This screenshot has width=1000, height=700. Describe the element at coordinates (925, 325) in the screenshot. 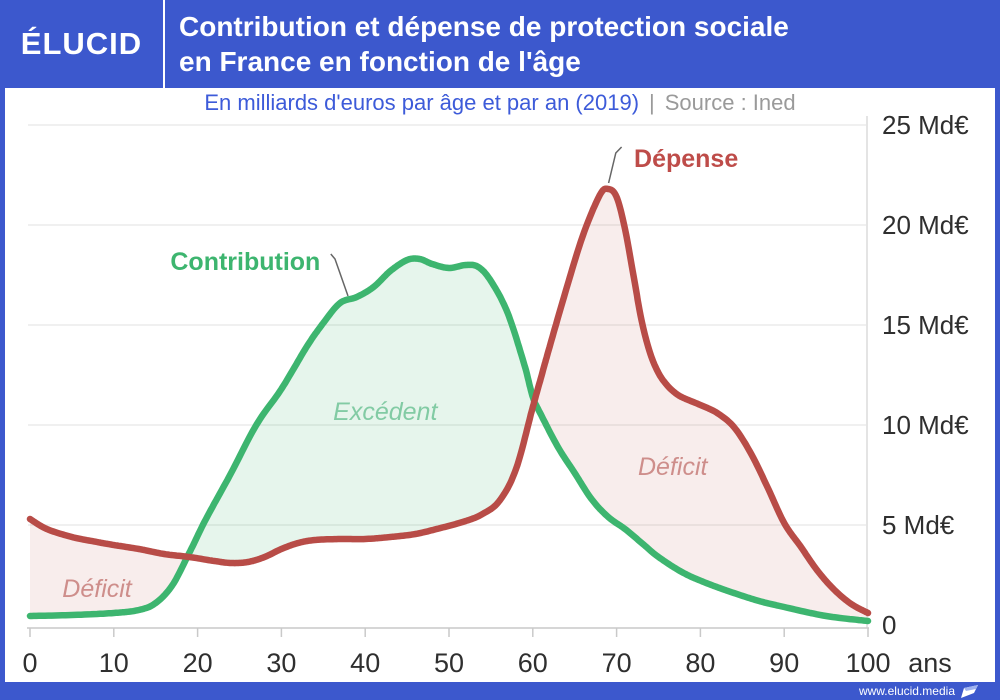

I see `y-tick-label: 15 Md€` at that location.